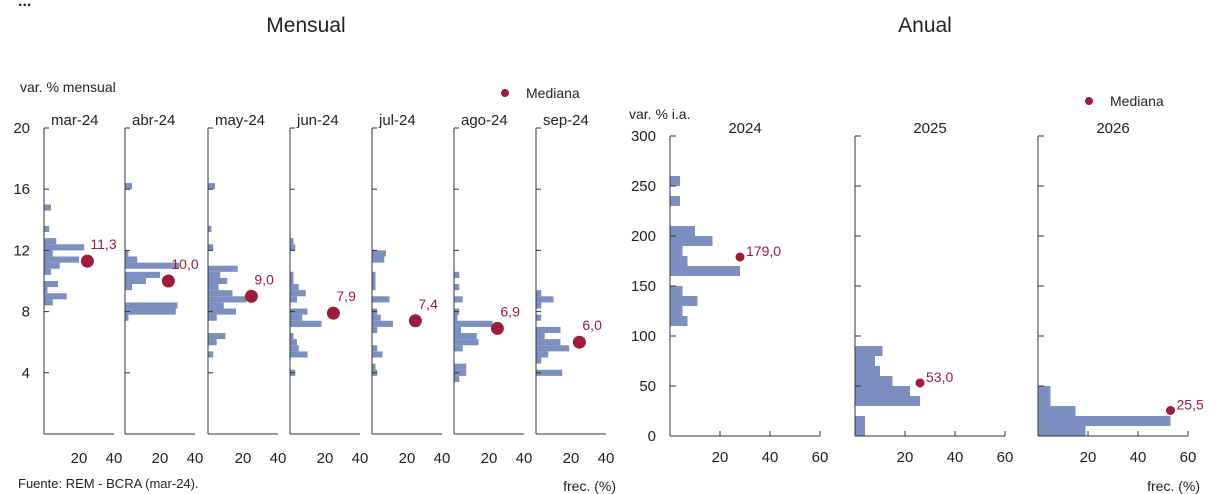  I want to click on annual-section-title: Anual, so click(925, 25).